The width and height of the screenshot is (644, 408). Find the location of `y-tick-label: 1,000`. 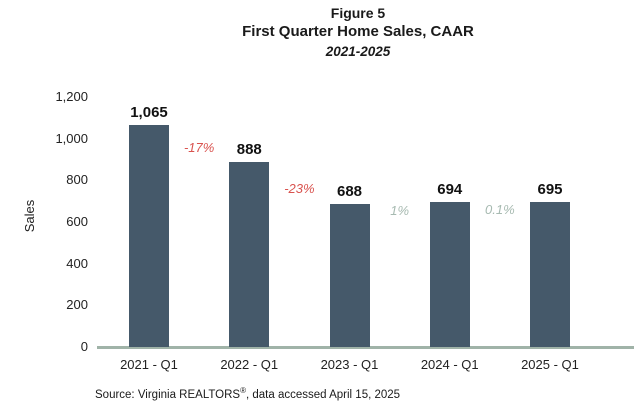

y-tick-label: 1,000 is located at coordinates (71, 138).